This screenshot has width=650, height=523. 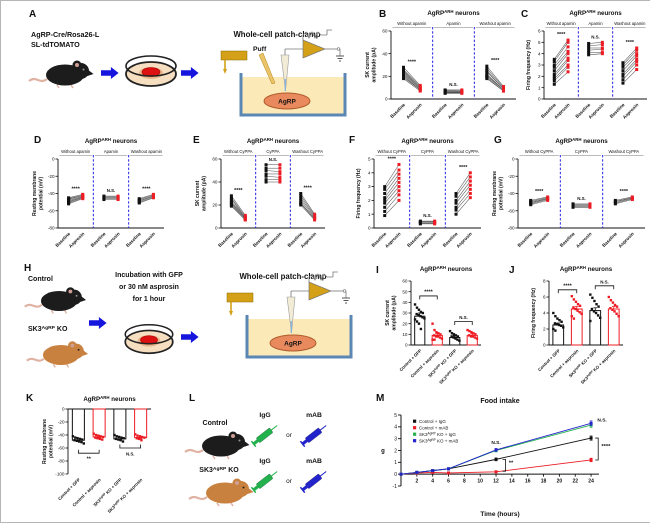 What do you see at coordinates (255, 450) in the screenshot?
I see `panel-l-schematic: L Control SK3AgRP KO IgG or mAB IgG or mAB` at bounding box center [255, 450].